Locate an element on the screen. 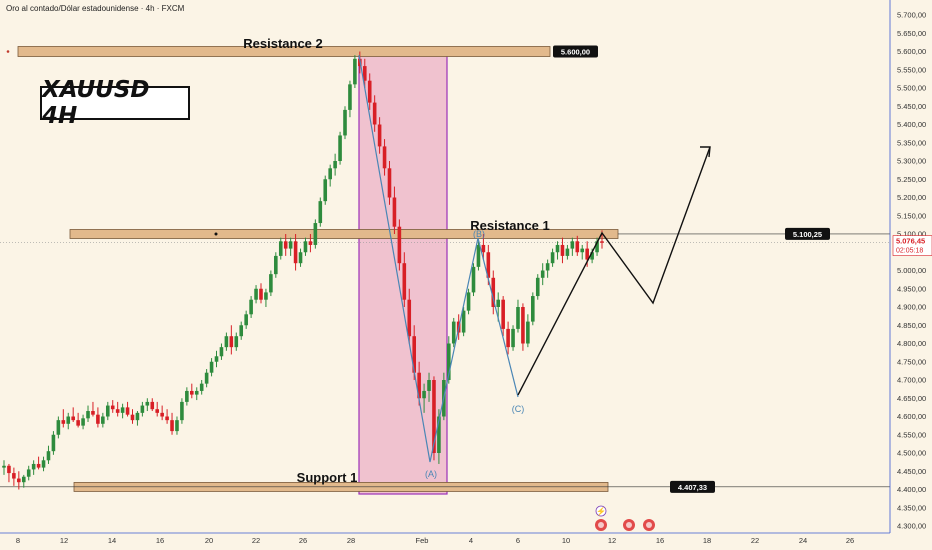 The image size is (932, 550). price-tag-5100: 5.100,25 is located at coordinates (807, 234).